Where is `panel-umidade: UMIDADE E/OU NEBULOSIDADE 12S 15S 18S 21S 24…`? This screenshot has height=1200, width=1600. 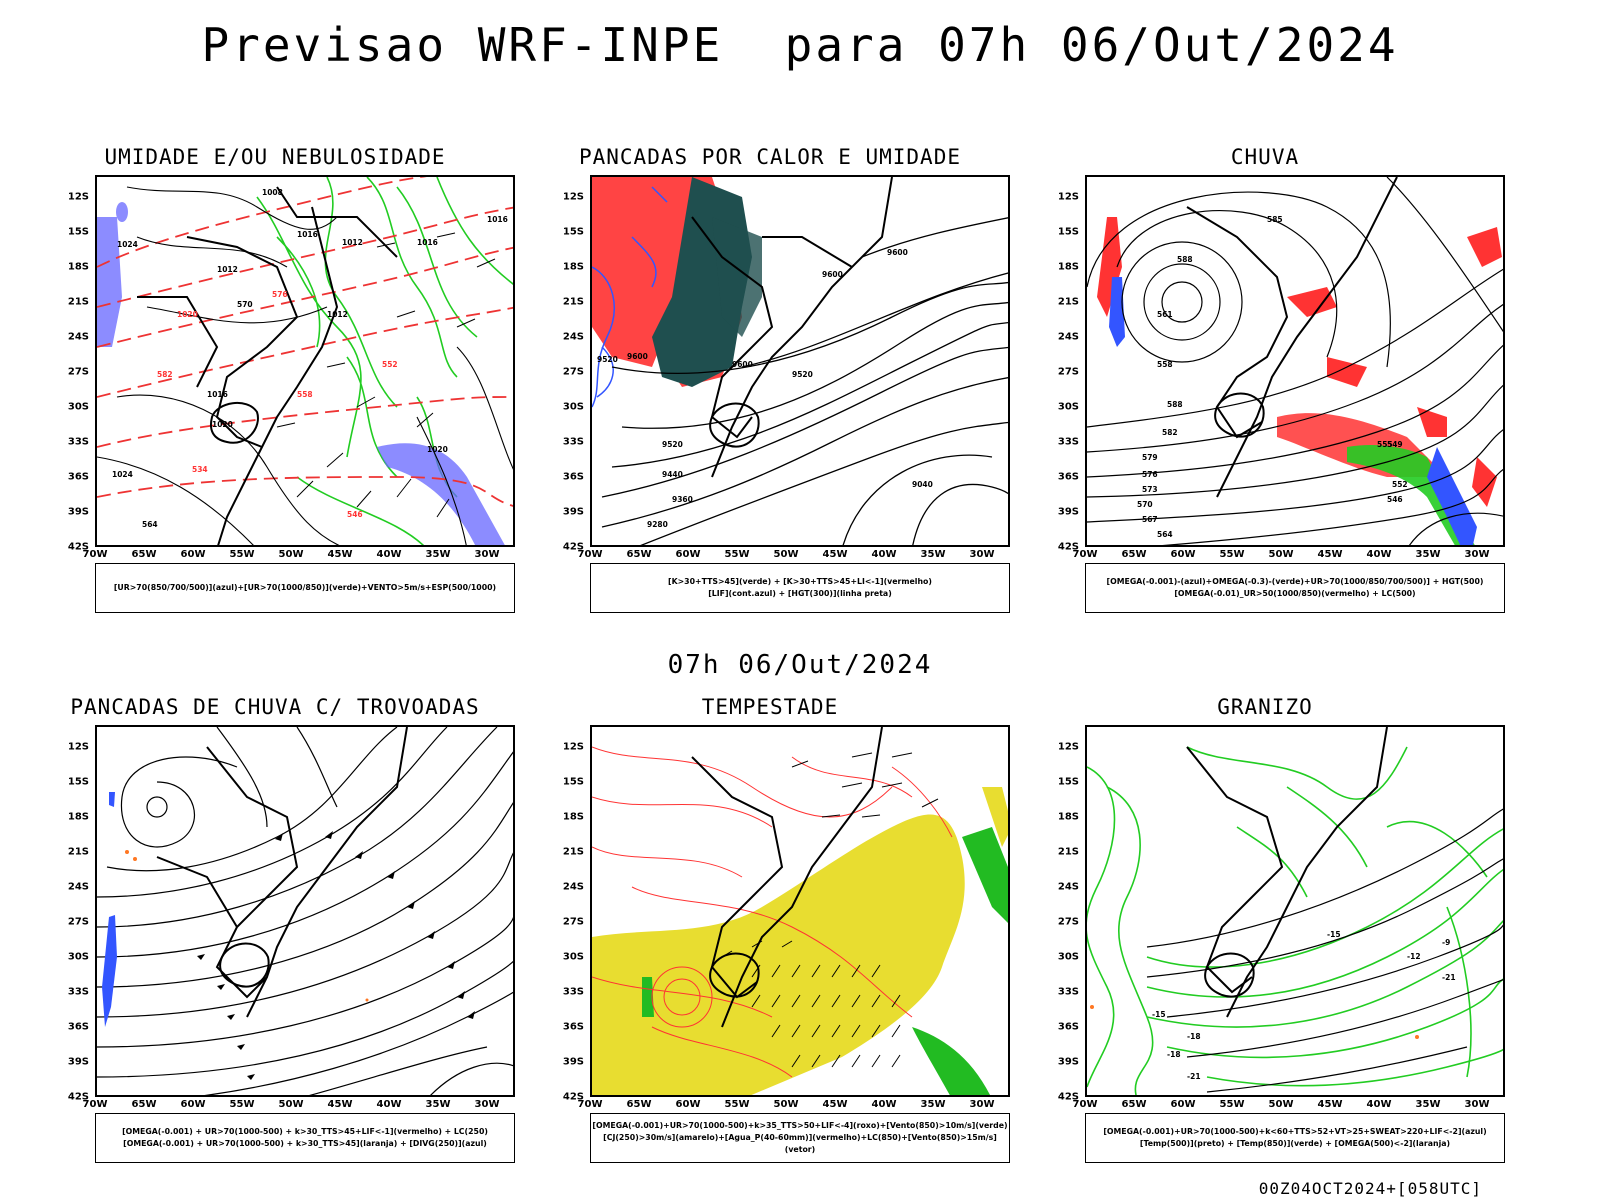 panel-umidade: UMIDADE E/OU NEBULOSIDADE 12S 15S 18S 21S 24… is located at coordinates (277, 385).